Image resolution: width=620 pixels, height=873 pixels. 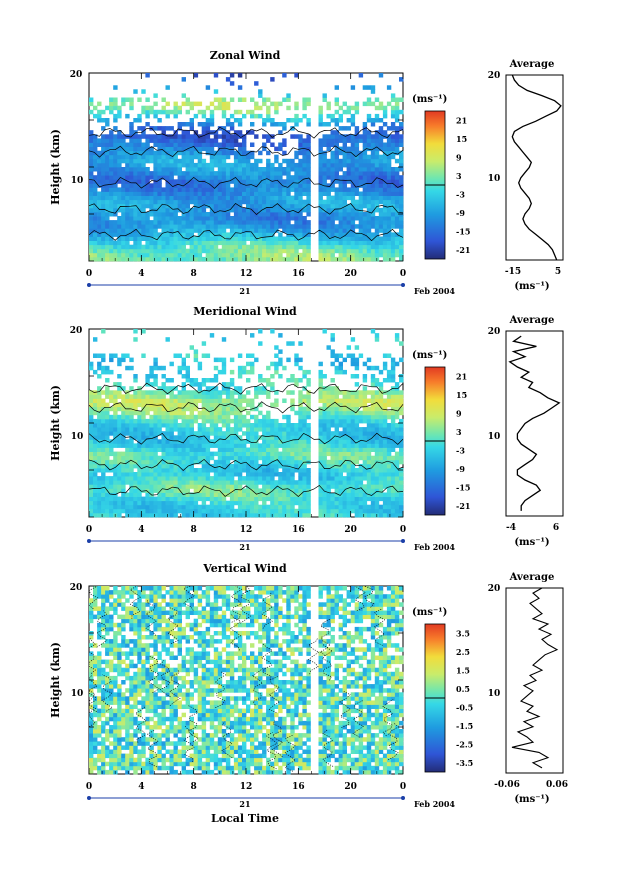 What do you see at coordinates (246, 151) in the screenshot?
I see `contour-line` at bounding box center [246, 151].